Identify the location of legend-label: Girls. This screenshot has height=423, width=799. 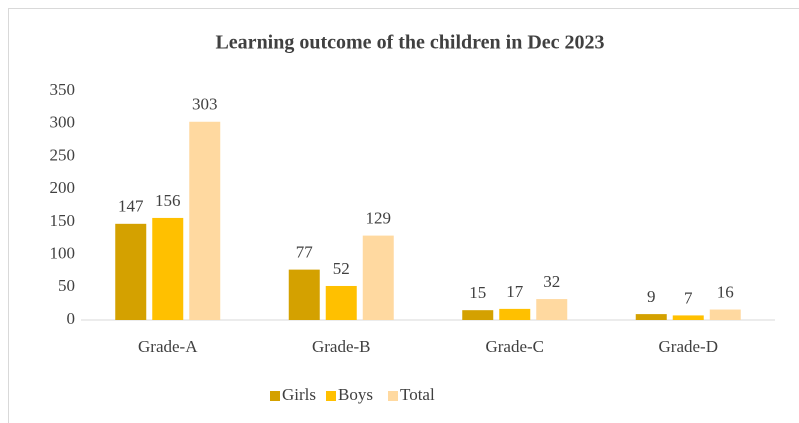
(299, 394).